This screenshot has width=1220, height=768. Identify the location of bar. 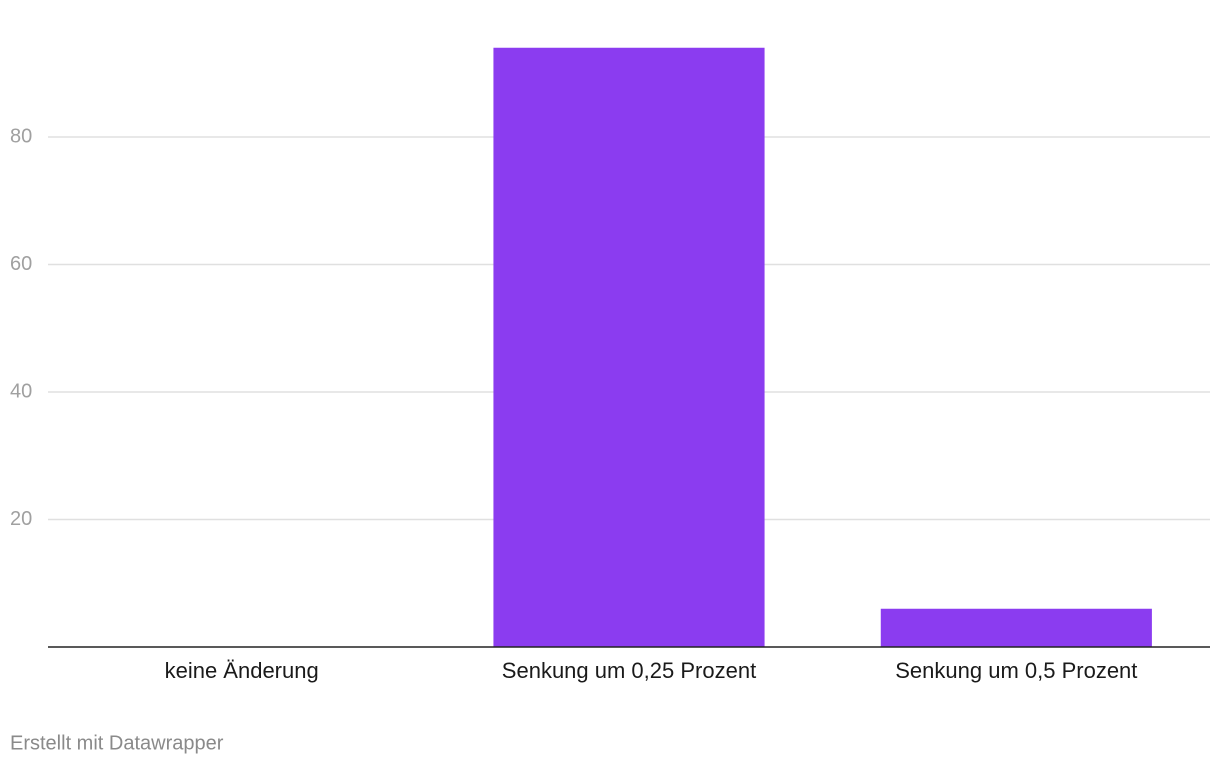
(1016, 627).